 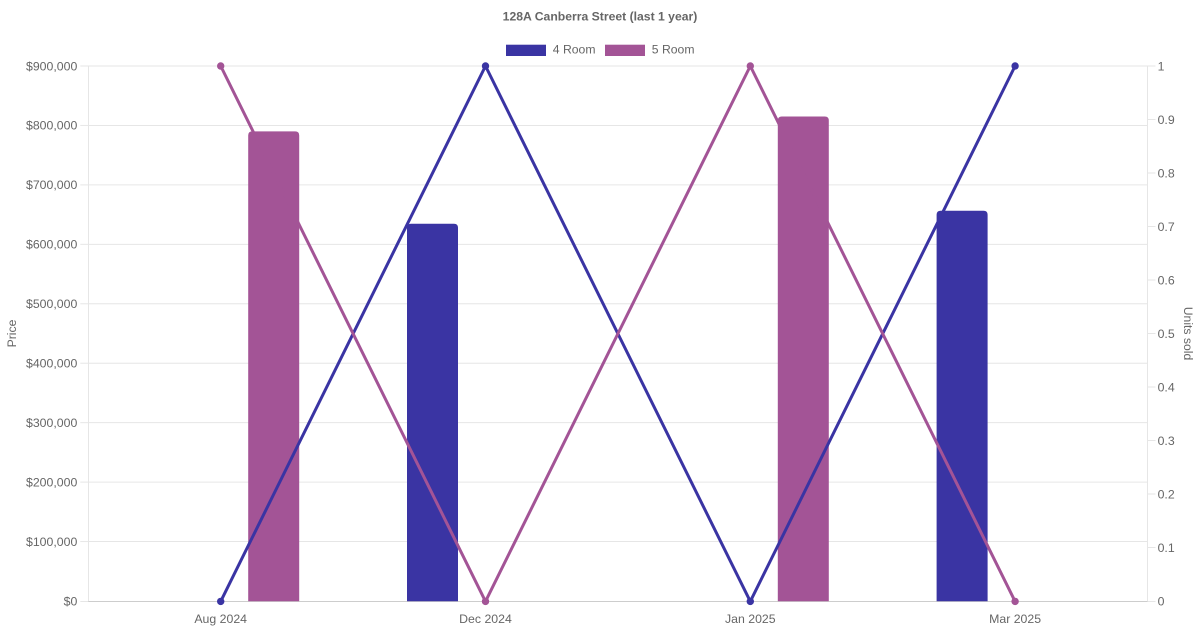 I want to click on svg-text: 0.1, so click(x=1166, y=548).